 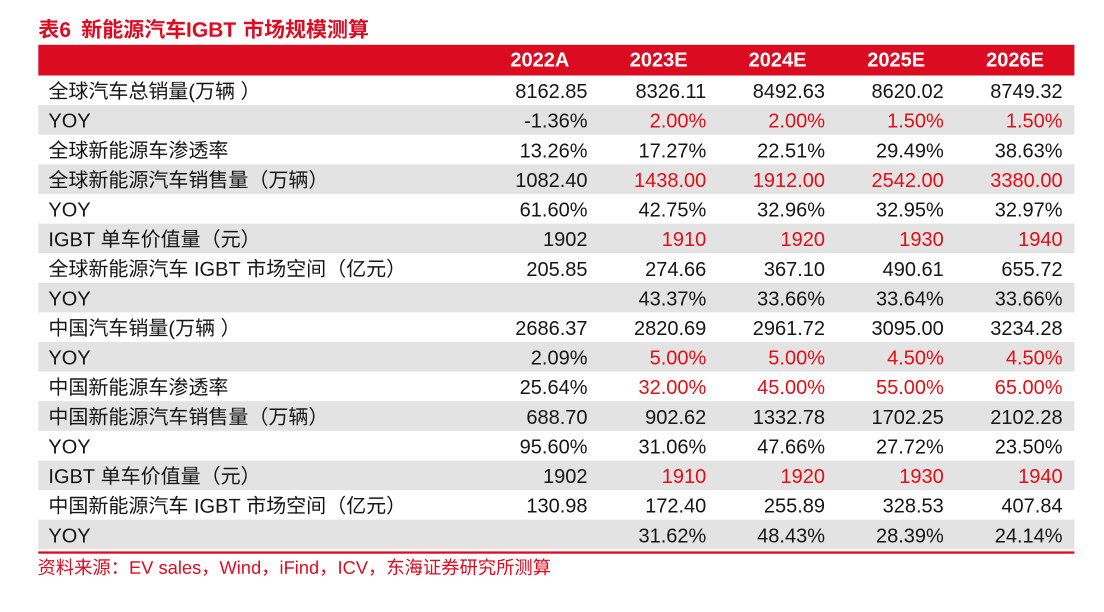 I want to click on svg-text: 27.72%, so click(x=910, y=447).